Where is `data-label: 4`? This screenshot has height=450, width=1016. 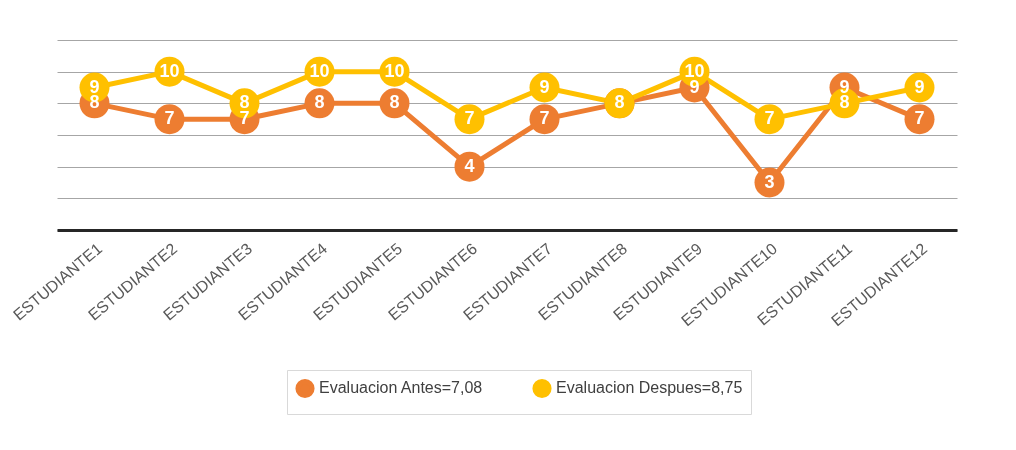 data-label: 4 is located at coordinates (469, 165).